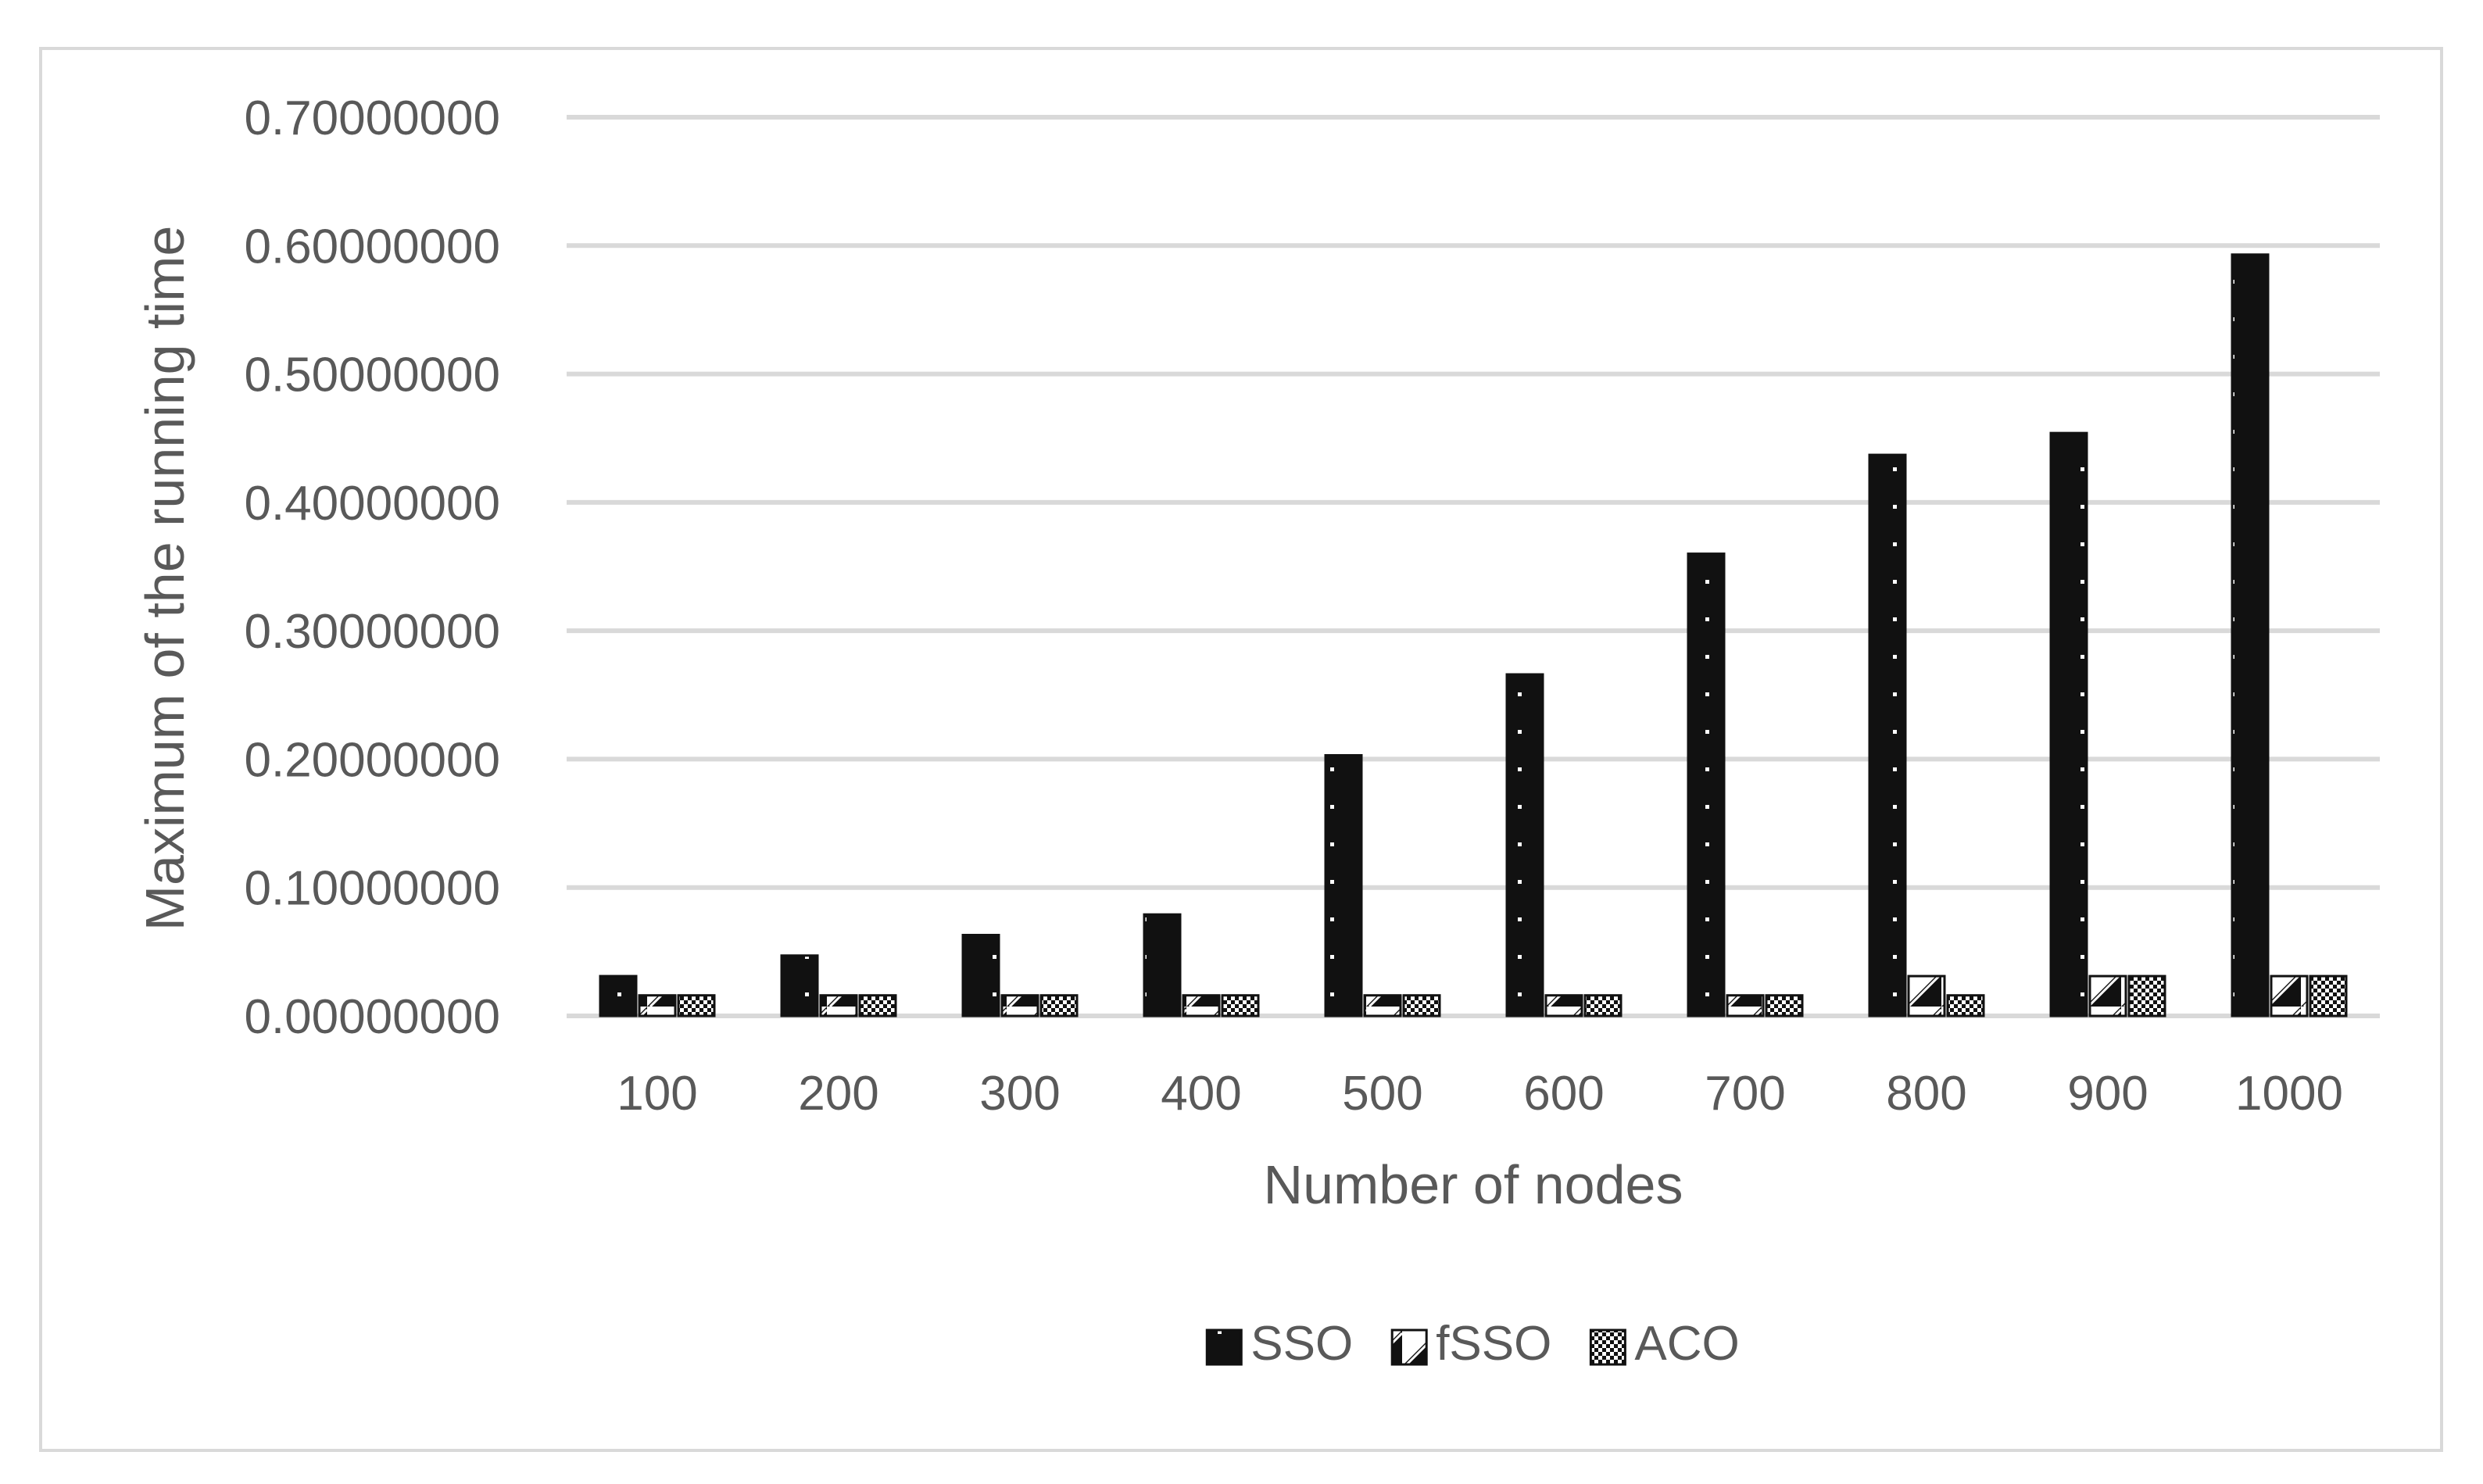  I want to click on x-tick-label: 100, so click(657, 1094).